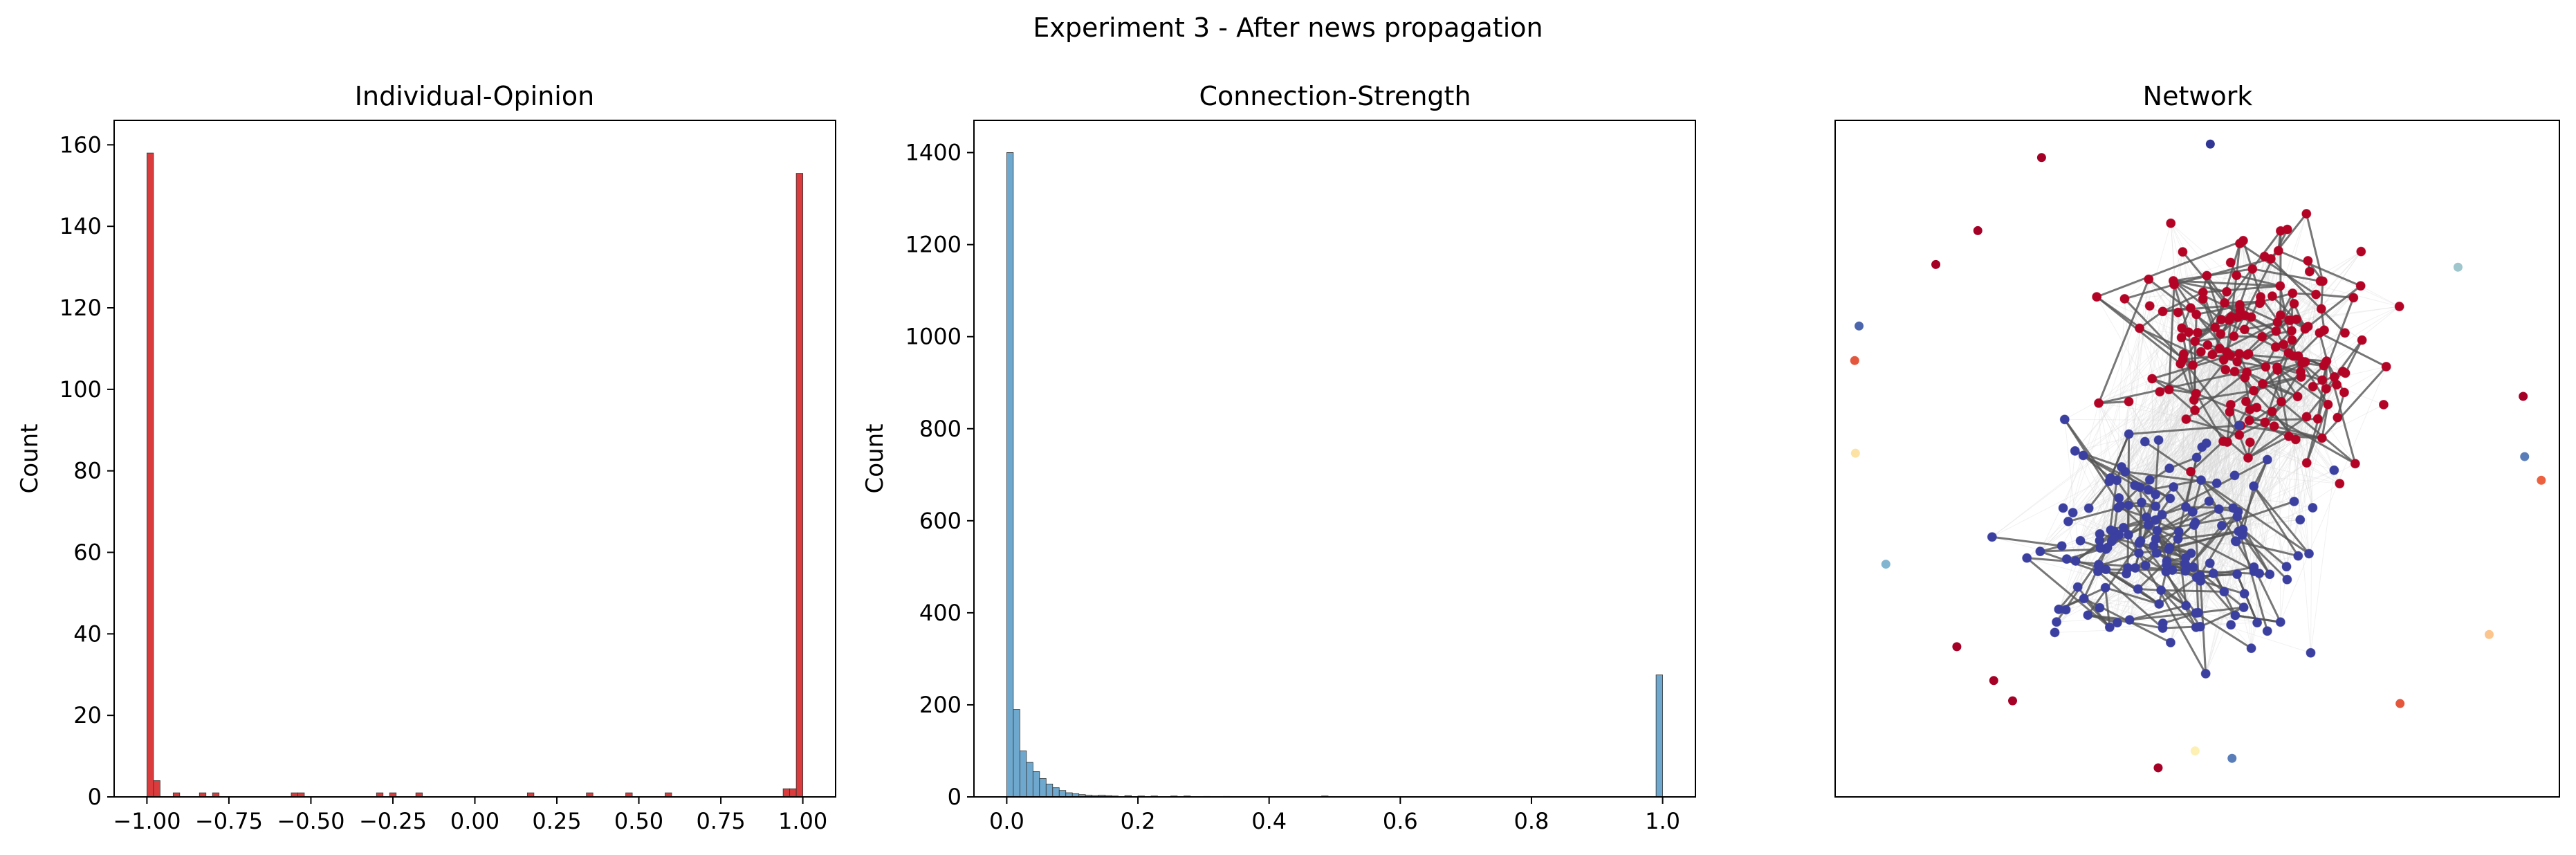  I want to click on figure-suptitle: Experiment 3 - After news propagation, so click(1288, 27).